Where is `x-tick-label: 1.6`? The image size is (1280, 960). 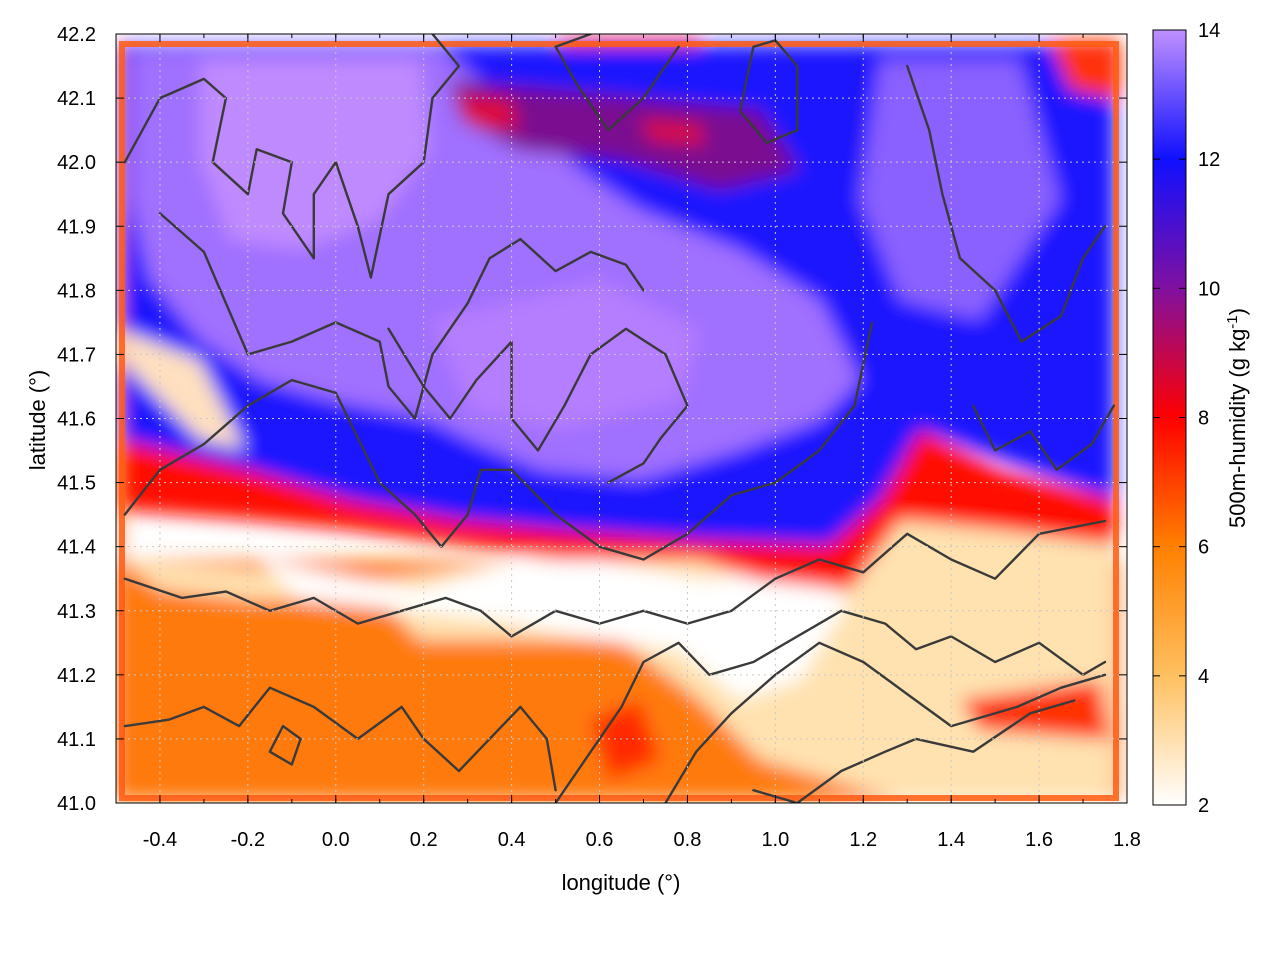
x-tick-label: 1.6 is located at coordinates (1039, 840).